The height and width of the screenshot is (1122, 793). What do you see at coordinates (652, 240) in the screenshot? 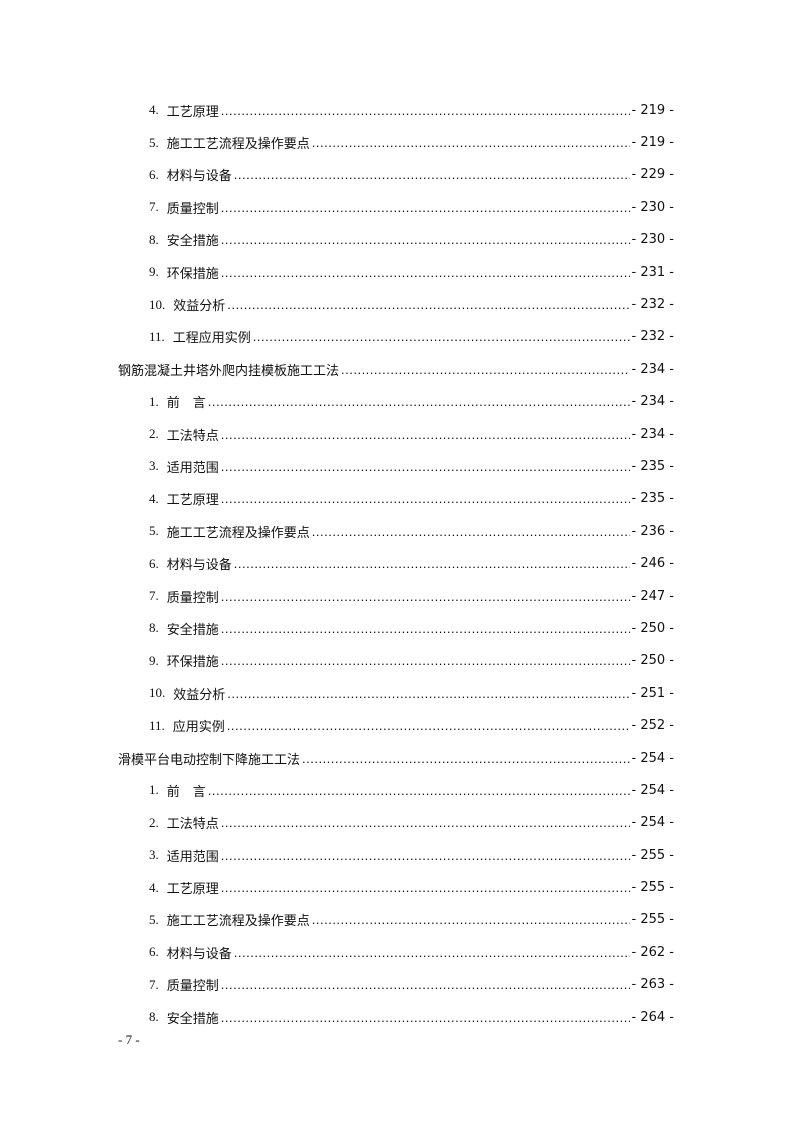
I see `toc-entry-page: - 230 -` at bounding box center [652, 240].